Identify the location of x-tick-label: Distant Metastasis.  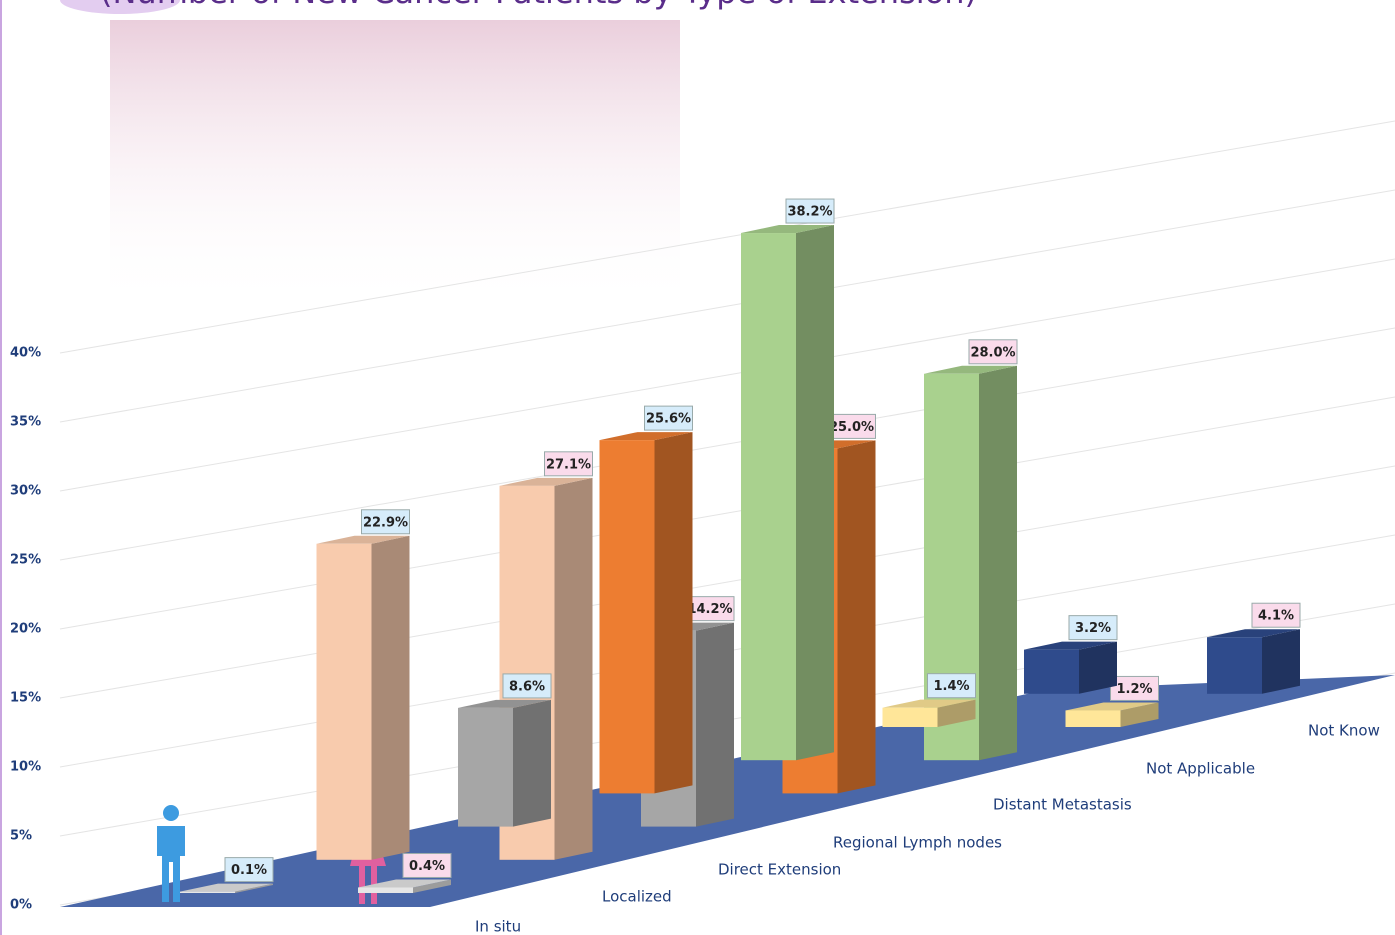
(1062, 805).